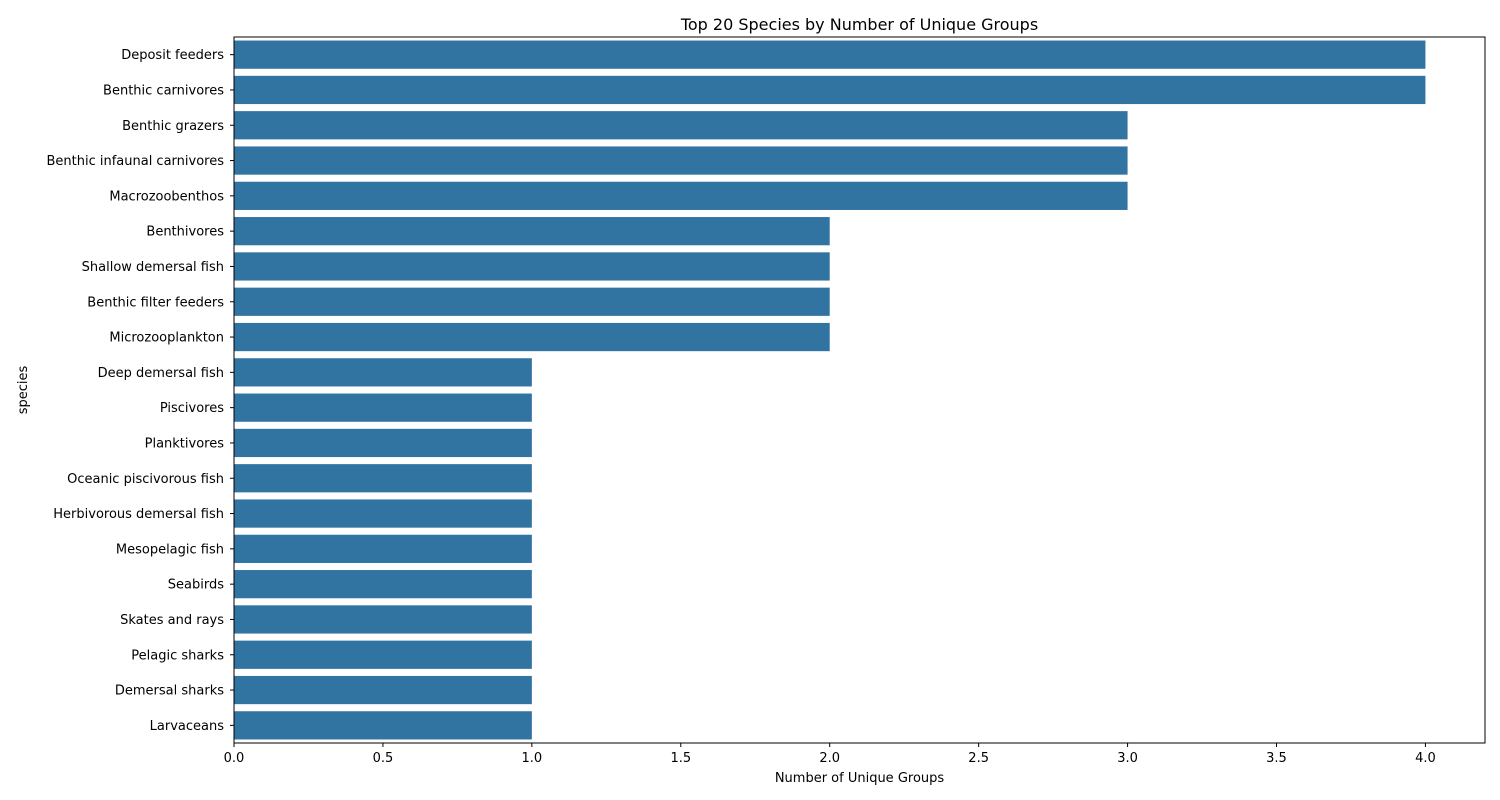 The width and height of the screenshot is (1500, 800). Describe the element at coordinates (383, 758) in the screenshot. I see `x-tick-label: 0.5` at that location.